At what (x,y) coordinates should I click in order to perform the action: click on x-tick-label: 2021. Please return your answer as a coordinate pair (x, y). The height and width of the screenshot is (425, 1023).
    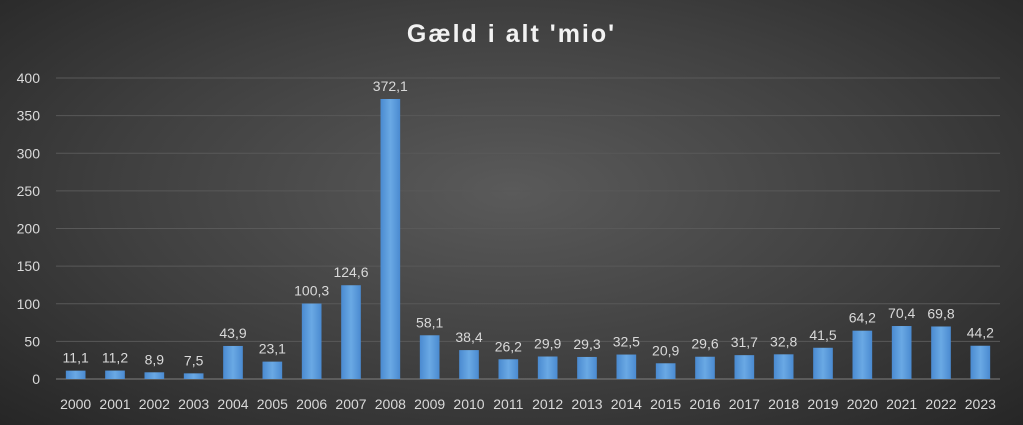
    Looking at the image, I should click on (901, 404).